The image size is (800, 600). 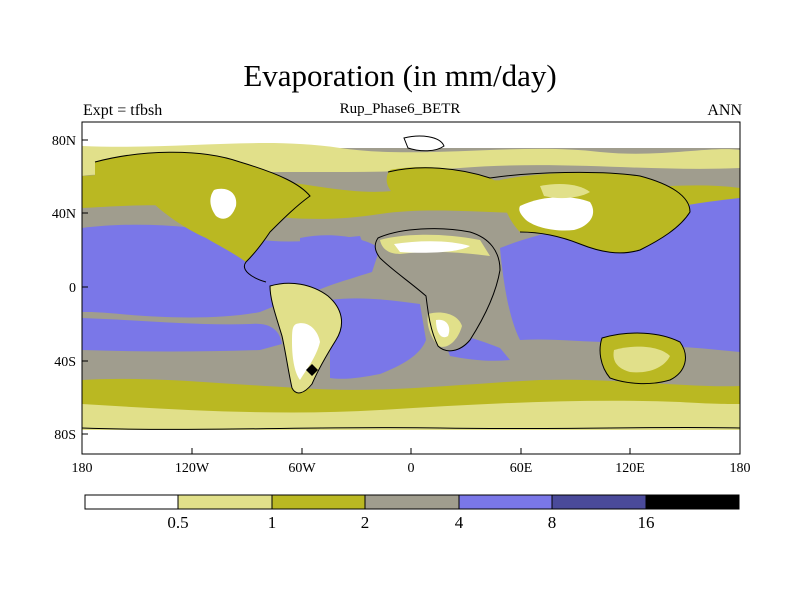 I want to click on legend-labels: 0.5 1 2 4 8 16, so click(x=410, y=522).